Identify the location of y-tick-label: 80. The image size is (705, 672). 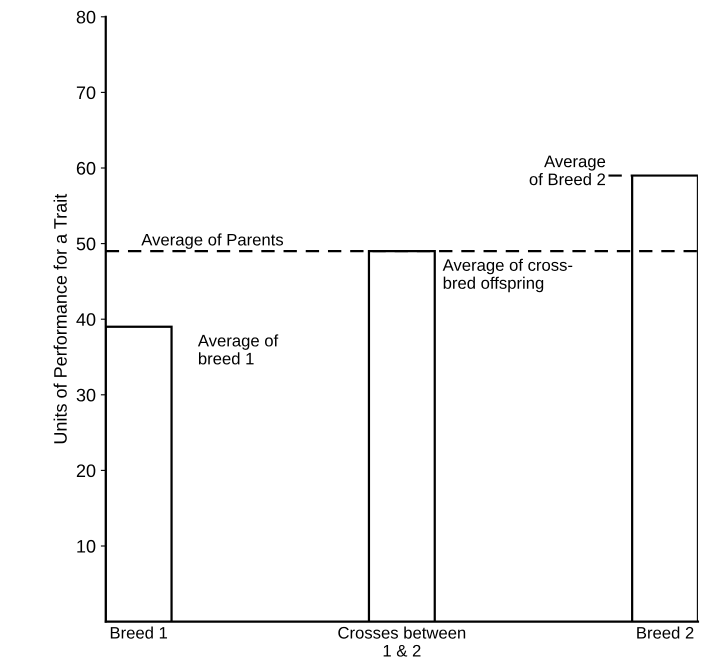
(86, 17).